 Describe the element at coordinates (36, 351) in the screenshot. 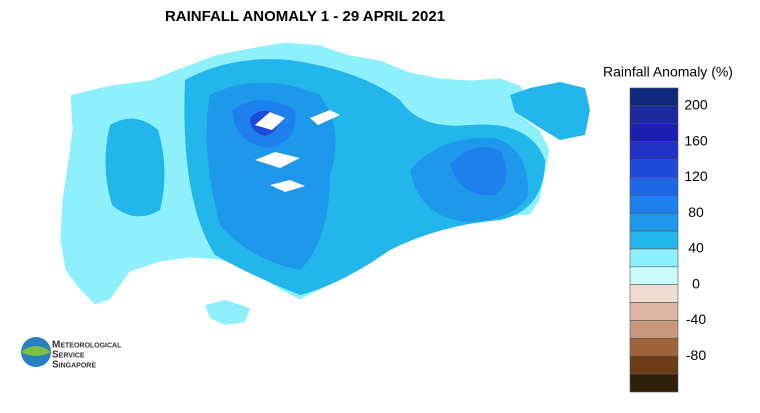

I see `logo-mark` at that location.